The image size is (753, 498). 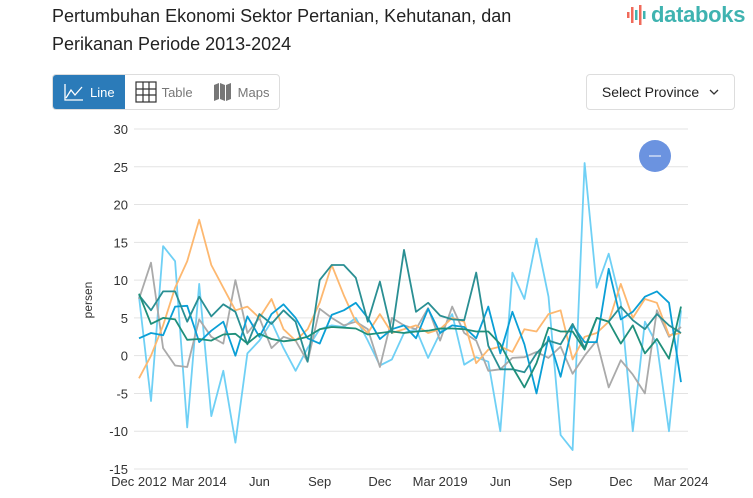 I want to click on table-grid-icon, so click(x=145, y=92).